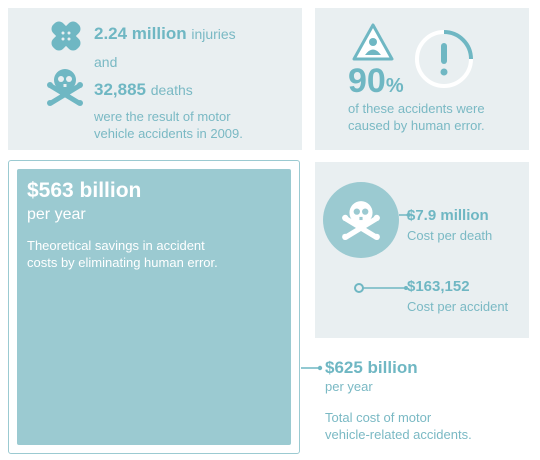 The image size is (540, 460). I want to click on skull-crossbones-icon, so click(65, 87).